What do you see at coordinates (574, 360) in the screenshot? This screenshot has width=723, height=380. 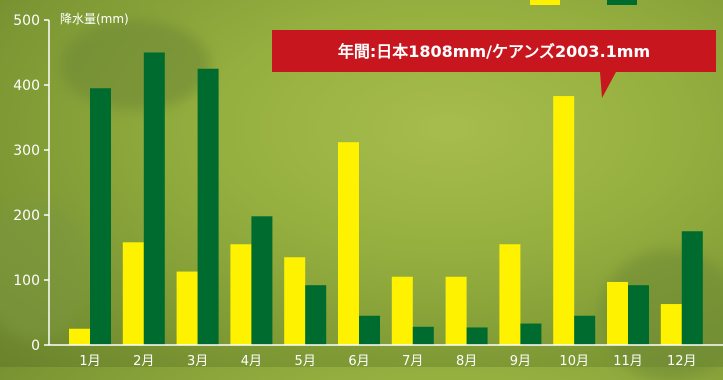 I see `x-tick-label: 10月` at bounding box center [574, 360].